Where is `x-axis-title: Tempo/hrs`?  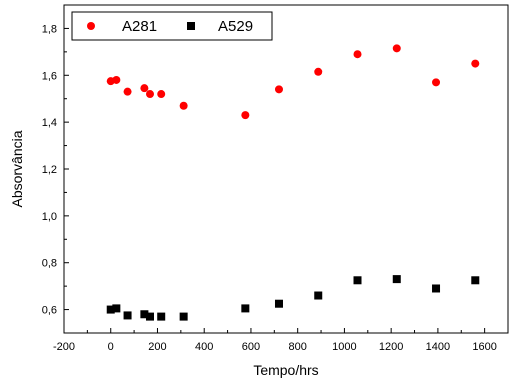 x-axis-title: Tempo/hrs is located at coordinates (285, 370).